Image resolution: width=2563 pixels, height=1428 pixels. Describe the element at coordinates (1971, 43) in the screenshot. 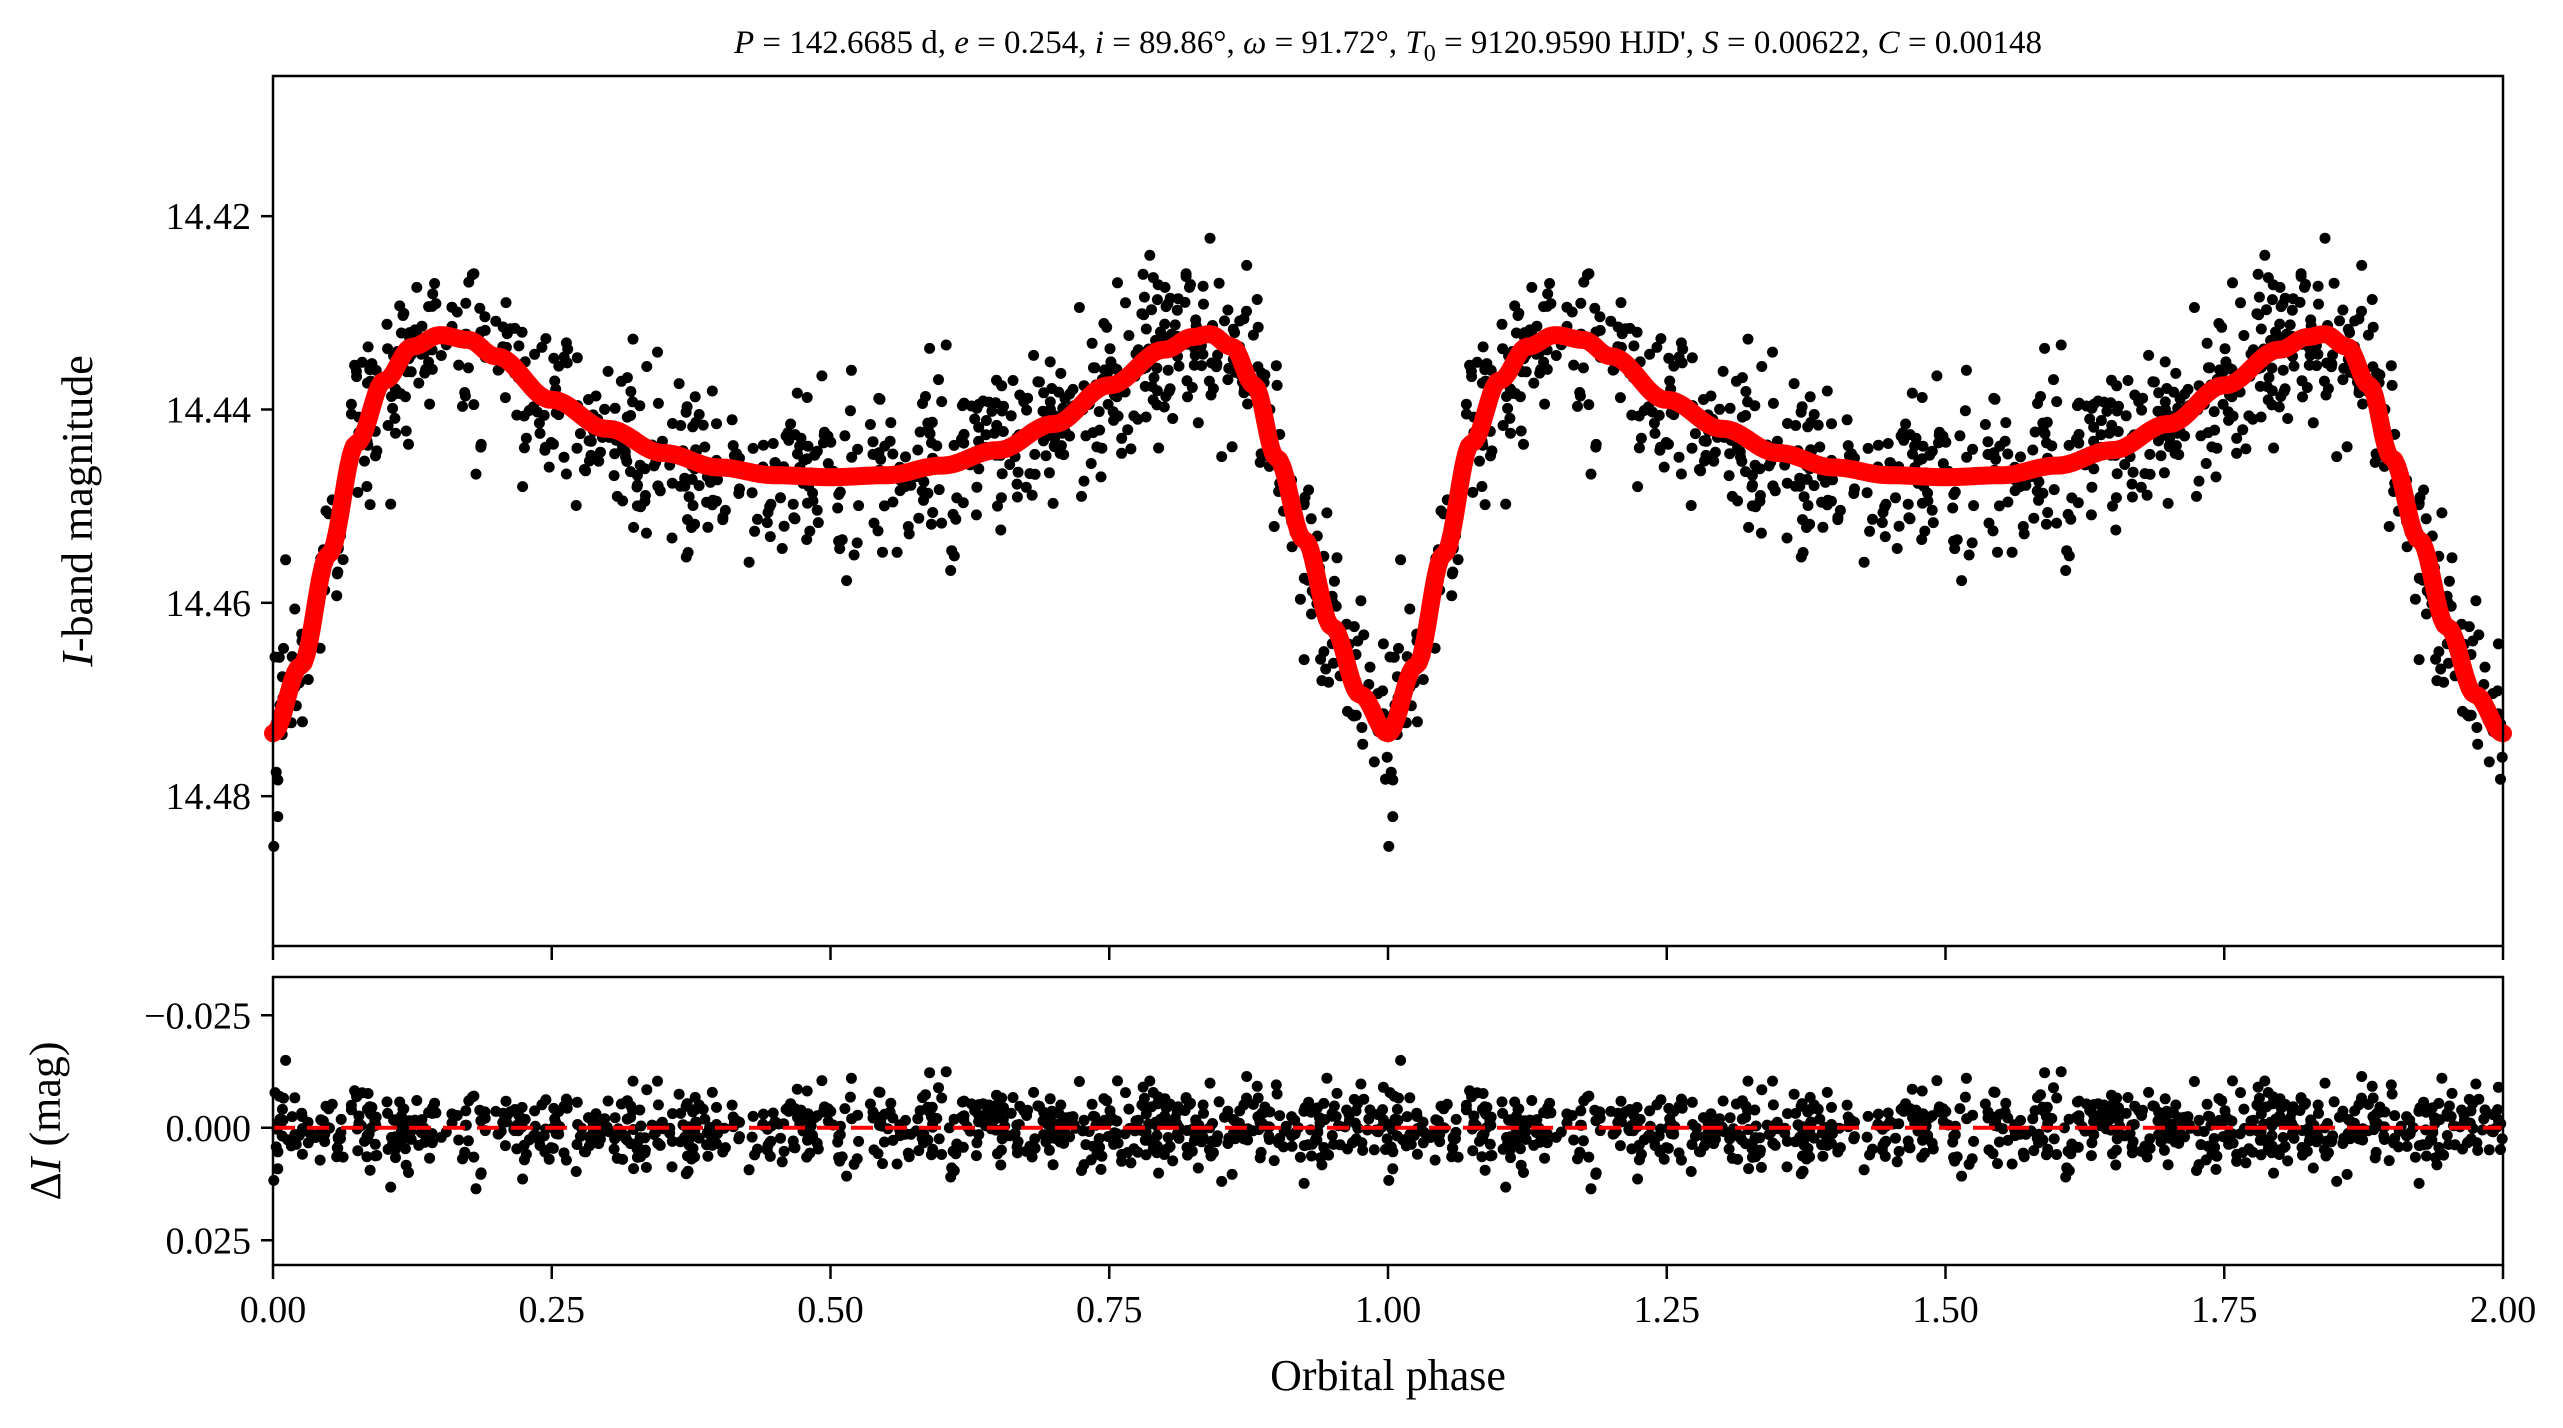

I see `title-segment: = 0.00148` at that location.